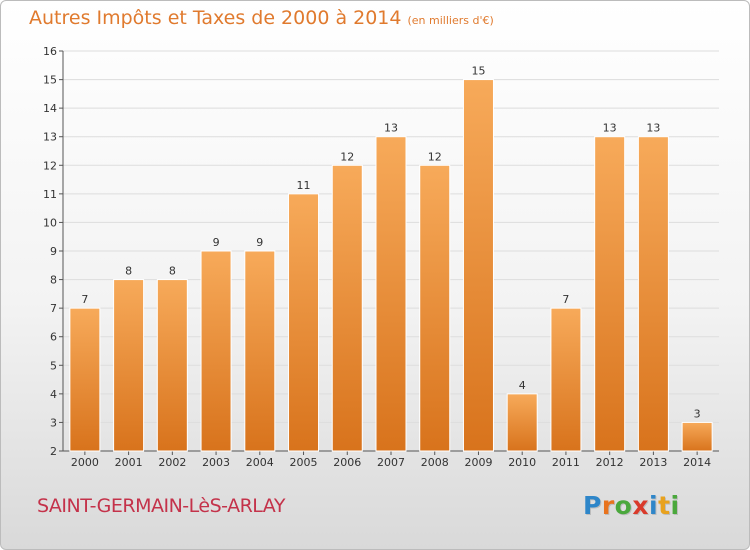 The height and width of the screenshot is (550, 750). Describe the element at coordinates (53, 337) in the screenshot. I see `y-tick-label: 6` at that location.